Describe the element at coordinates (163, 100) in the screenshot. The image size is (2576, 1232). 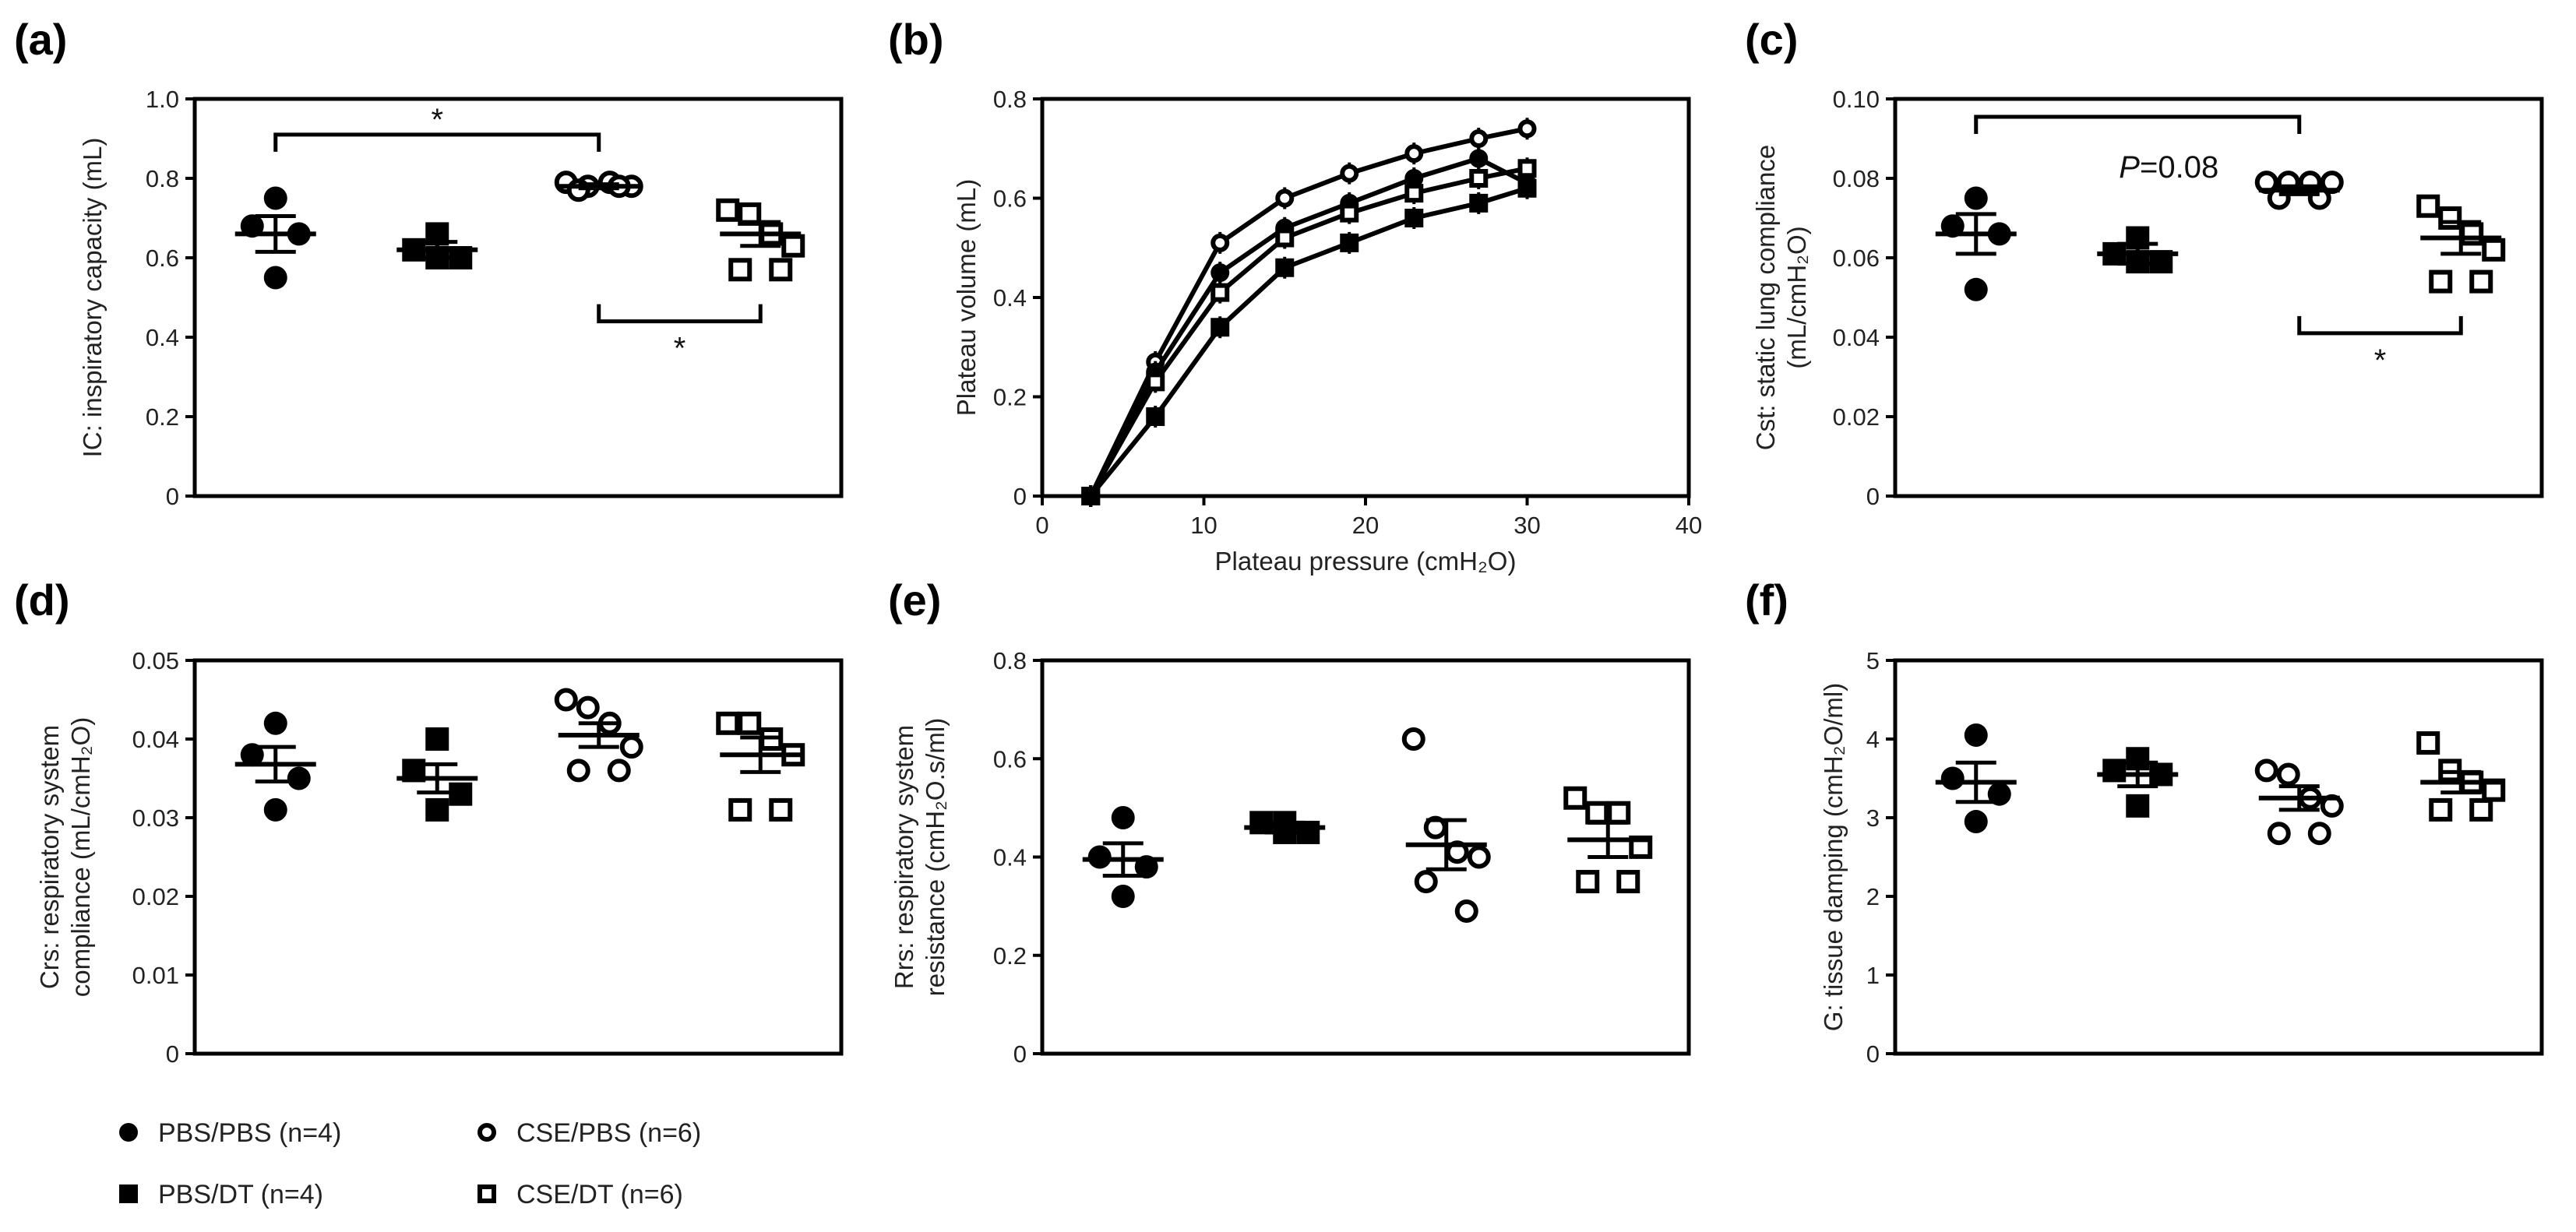
I see `y-tick-label: 1.0` at that location.